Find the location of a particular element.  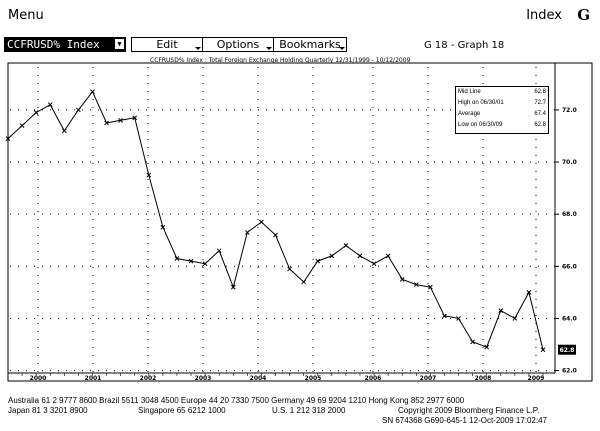

edit-menu-label: Edit is located at coordinates (167, 44).